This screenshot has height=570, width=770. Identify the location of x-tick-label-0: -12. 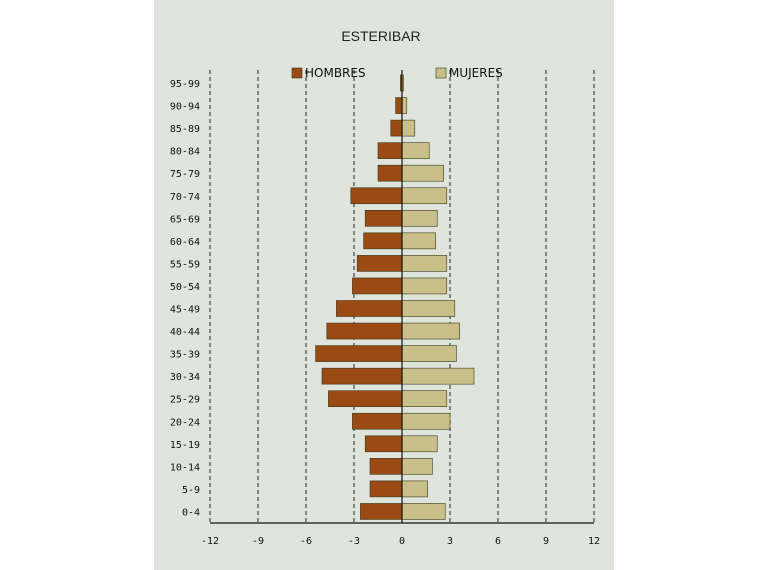
(210, 541).